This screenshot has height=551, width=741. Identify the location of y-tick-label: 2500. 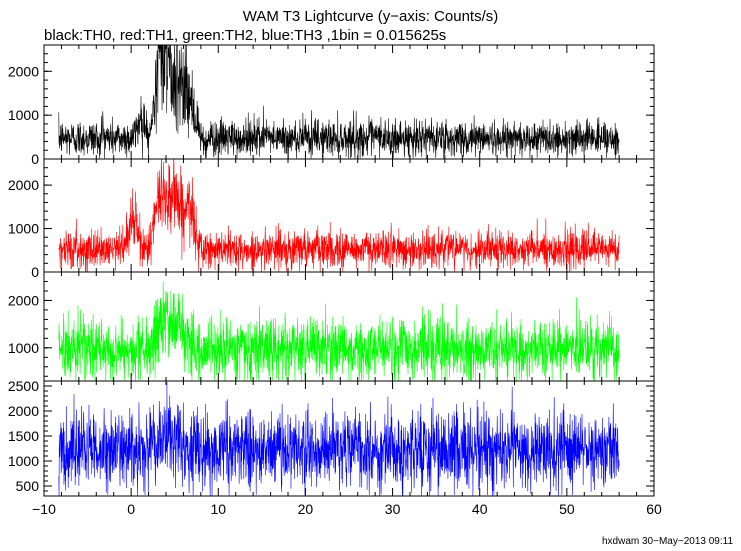
(23, 386).